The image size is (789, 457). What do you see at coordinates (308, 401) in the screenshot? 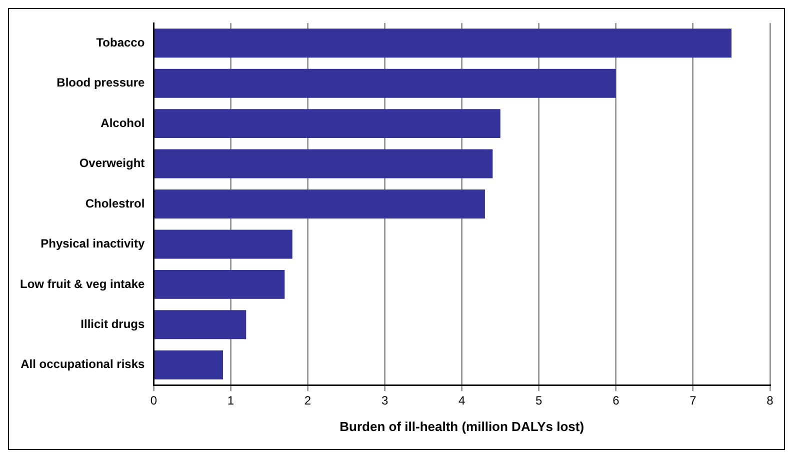
I see `x-tick-label: 2` at bounding box center [308, 401].